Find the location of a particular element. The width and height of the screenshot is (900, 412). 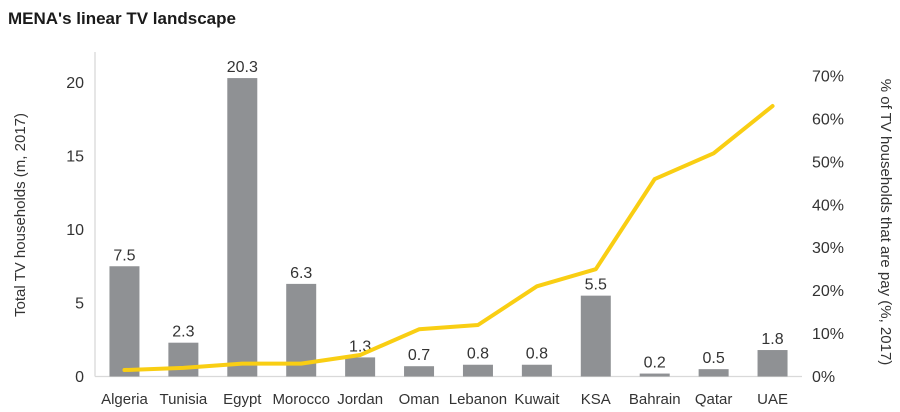

category-label-tunisia: Tunisia is located at coordinates (183, 399).